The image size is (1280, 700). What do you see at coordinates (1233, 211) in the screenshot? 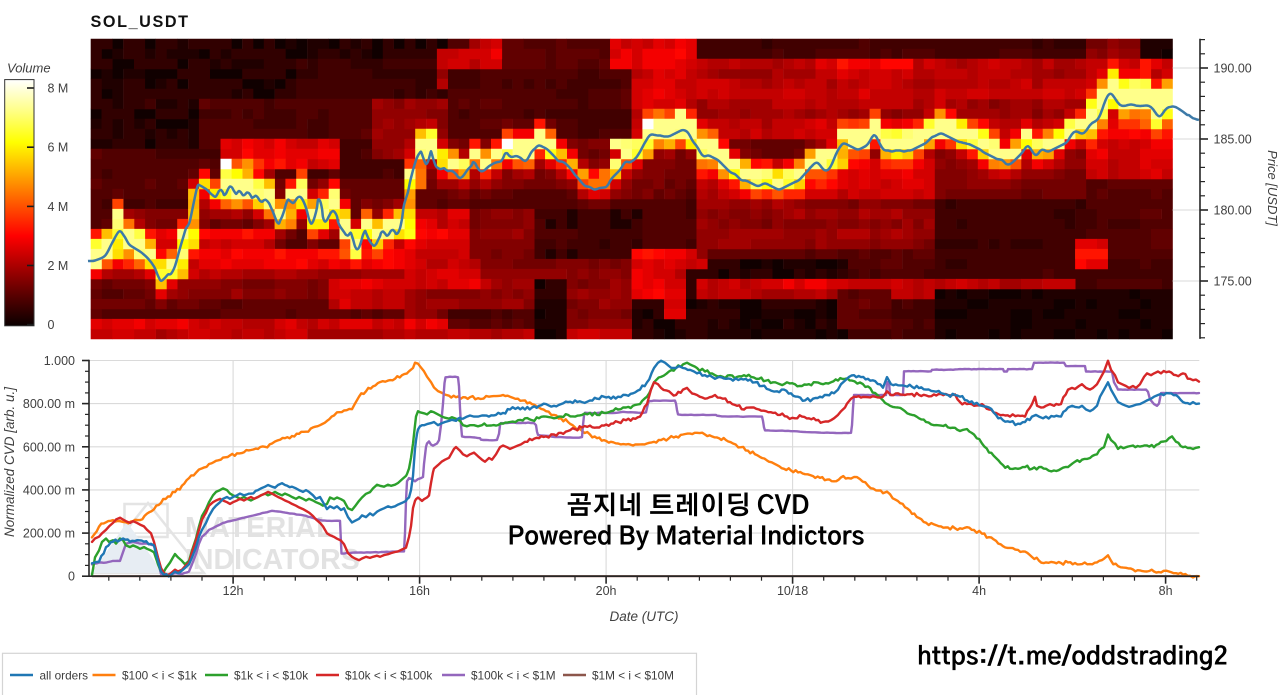
I see `svg-text: 180.00` at bounding box center [1233, 211].